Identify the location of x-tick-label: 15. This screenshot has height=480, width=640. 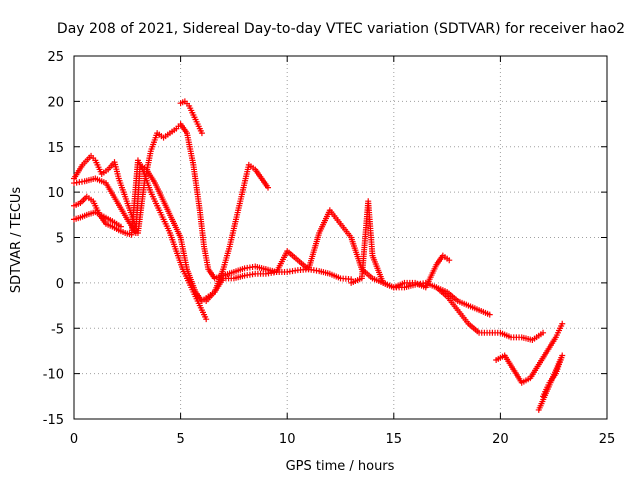
(394, 439).